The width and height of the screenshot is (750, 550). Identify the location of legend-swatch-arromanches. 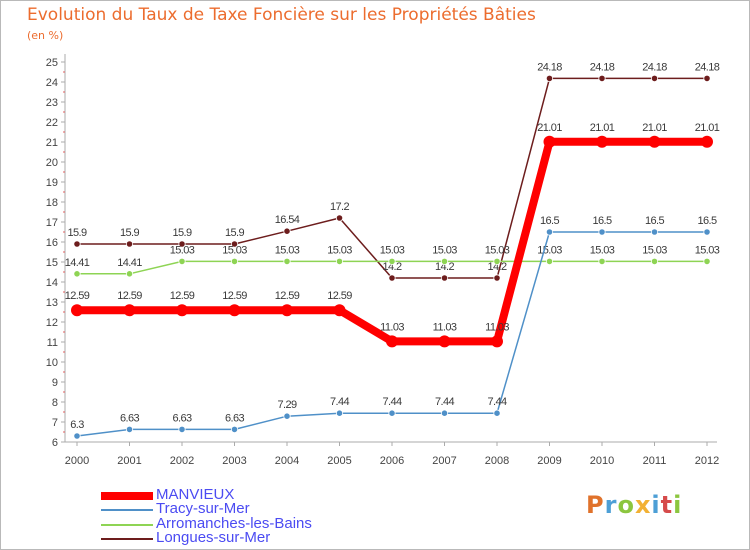
(127, 525).